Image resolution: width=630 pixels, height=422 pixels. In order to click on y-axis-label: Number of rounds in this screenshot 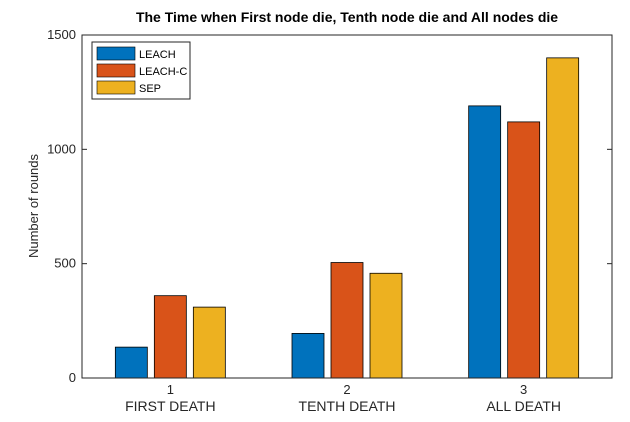, I will do `click(33, 205)`.